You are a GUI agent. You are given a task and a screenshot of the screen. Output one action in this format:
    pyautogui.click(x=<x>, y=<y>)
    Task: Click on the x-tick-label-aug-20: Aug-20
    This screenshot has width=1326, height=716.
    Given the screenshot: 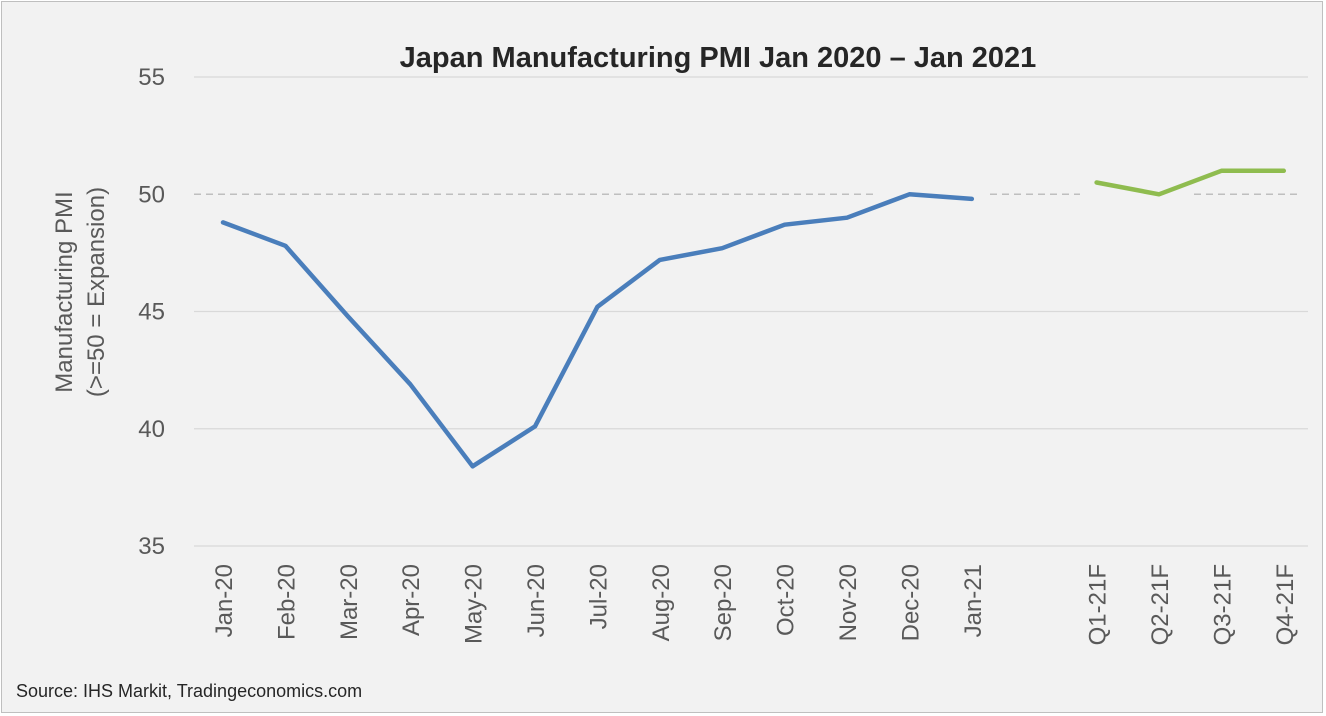 What is the action you would take?
    pyautogui.click(x=661, y=602)
    